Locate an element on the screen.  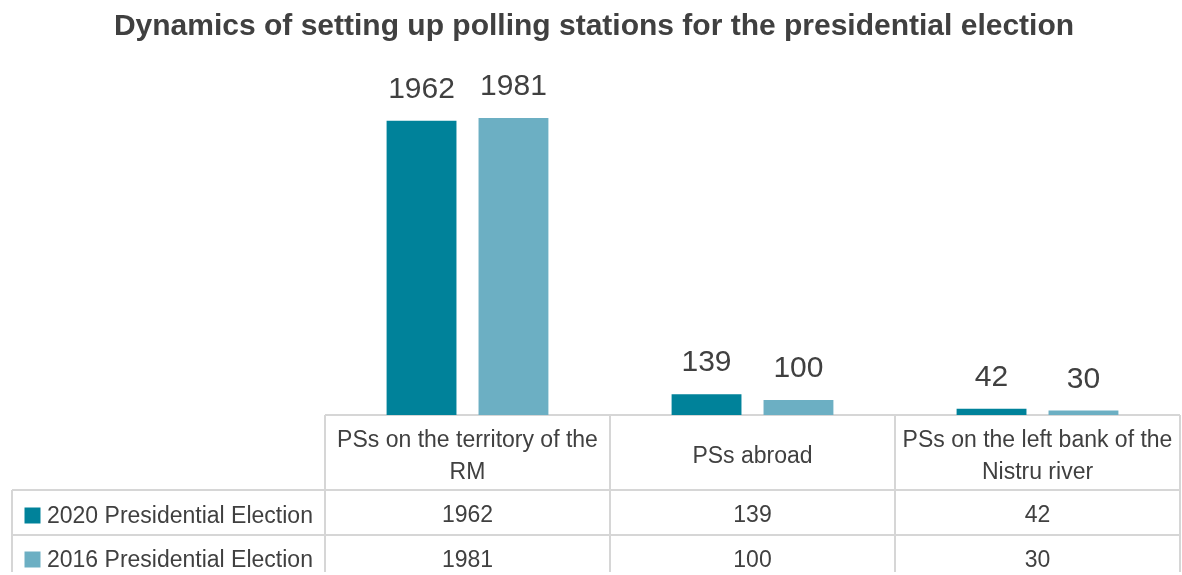
data-label: 1962 is located at coordinates (467, 513).